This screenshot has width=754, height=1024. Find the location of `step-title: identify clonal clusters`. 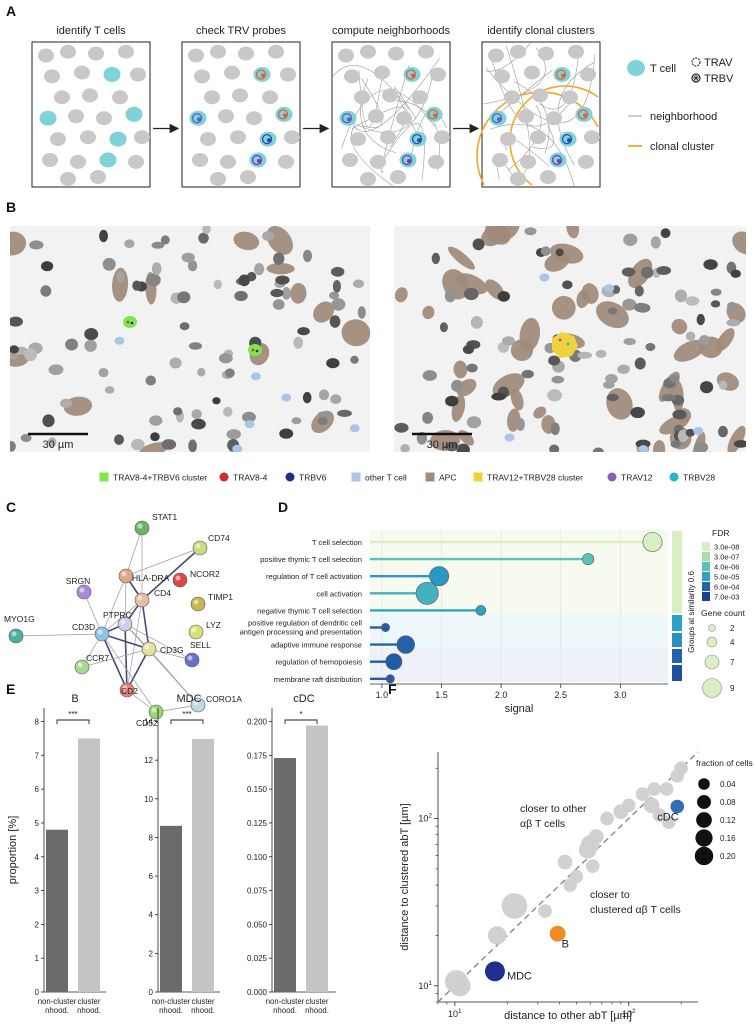

step-title: identify clonal clusters is located at coordinates (541, 31).